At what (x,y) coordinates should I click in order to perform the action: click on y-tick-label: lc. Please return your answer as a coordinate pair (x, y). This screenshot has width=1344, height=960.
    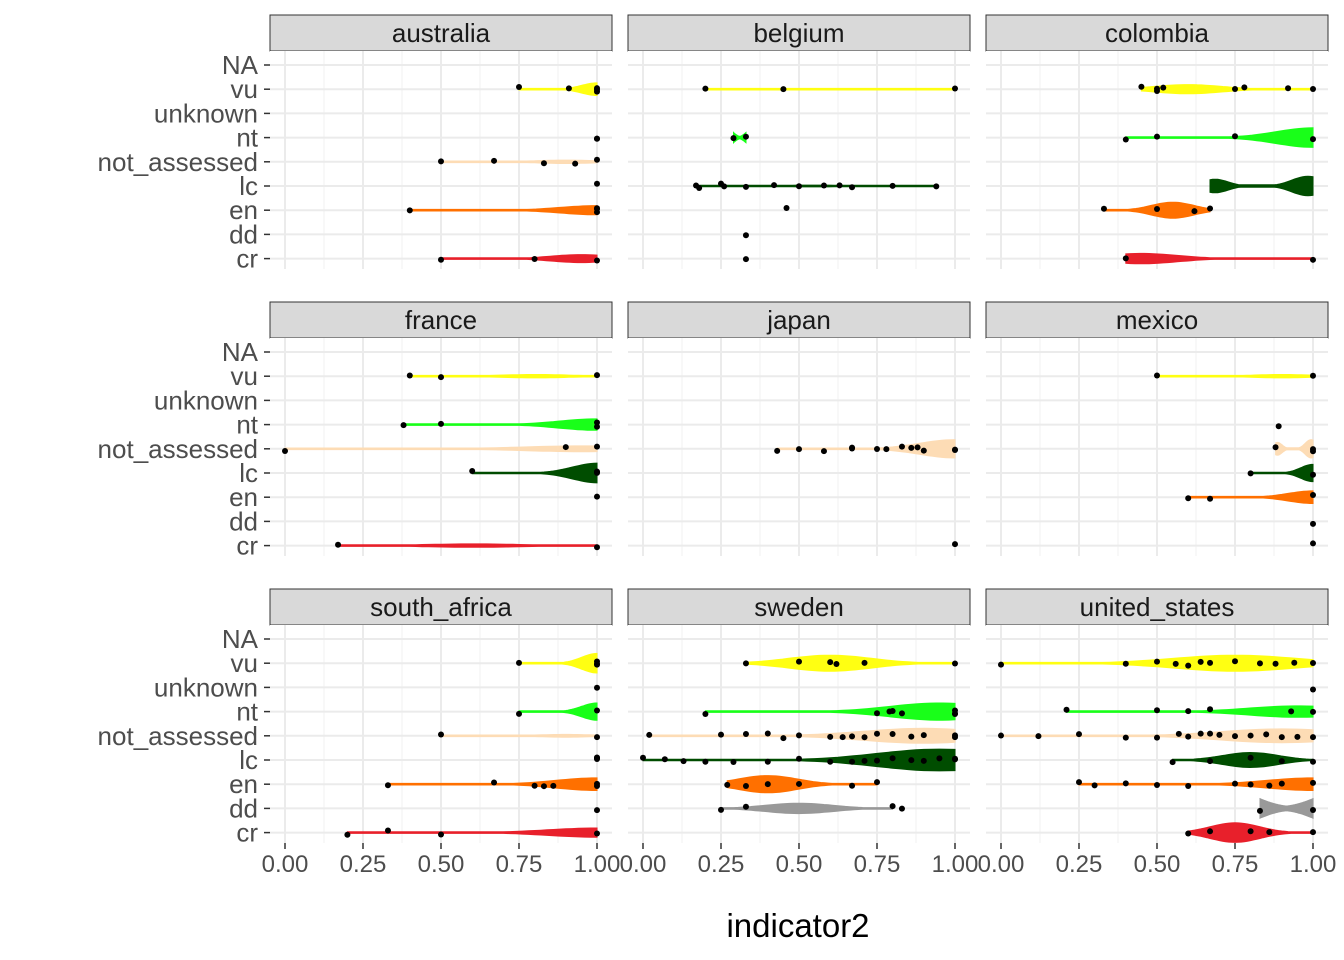
    Looking at the image, I should click on (248, 186).